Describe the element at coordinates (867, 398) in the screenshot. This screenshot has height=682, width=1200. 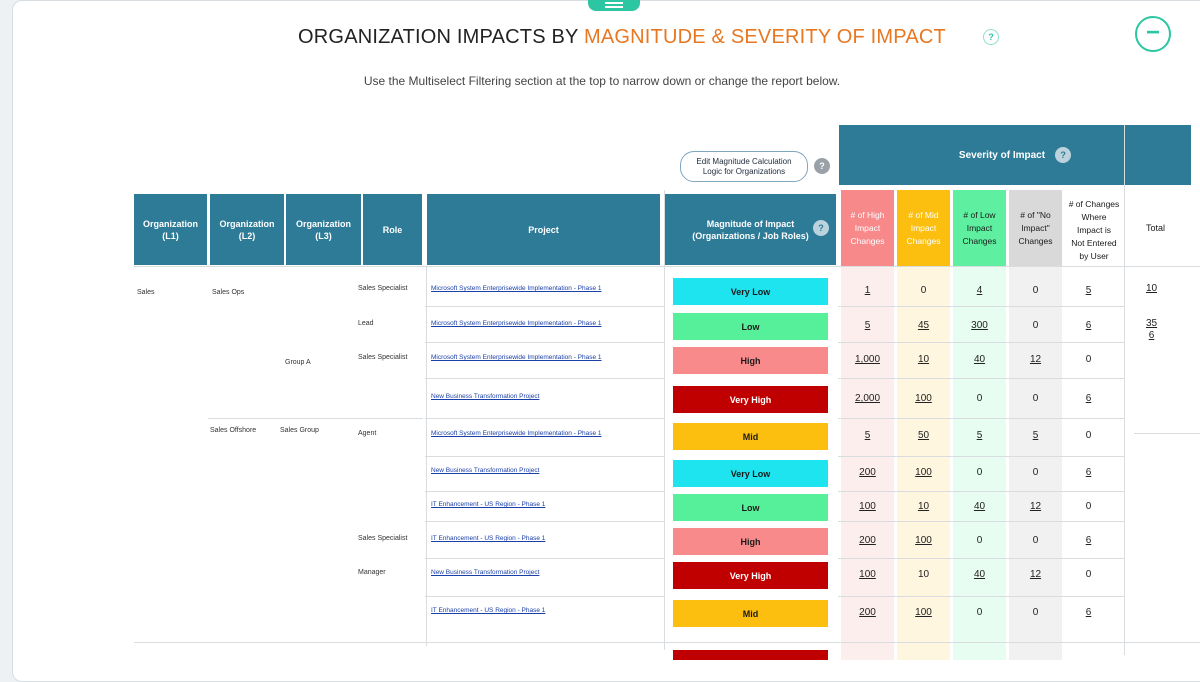
I see `high-count: 2,000` at that location.